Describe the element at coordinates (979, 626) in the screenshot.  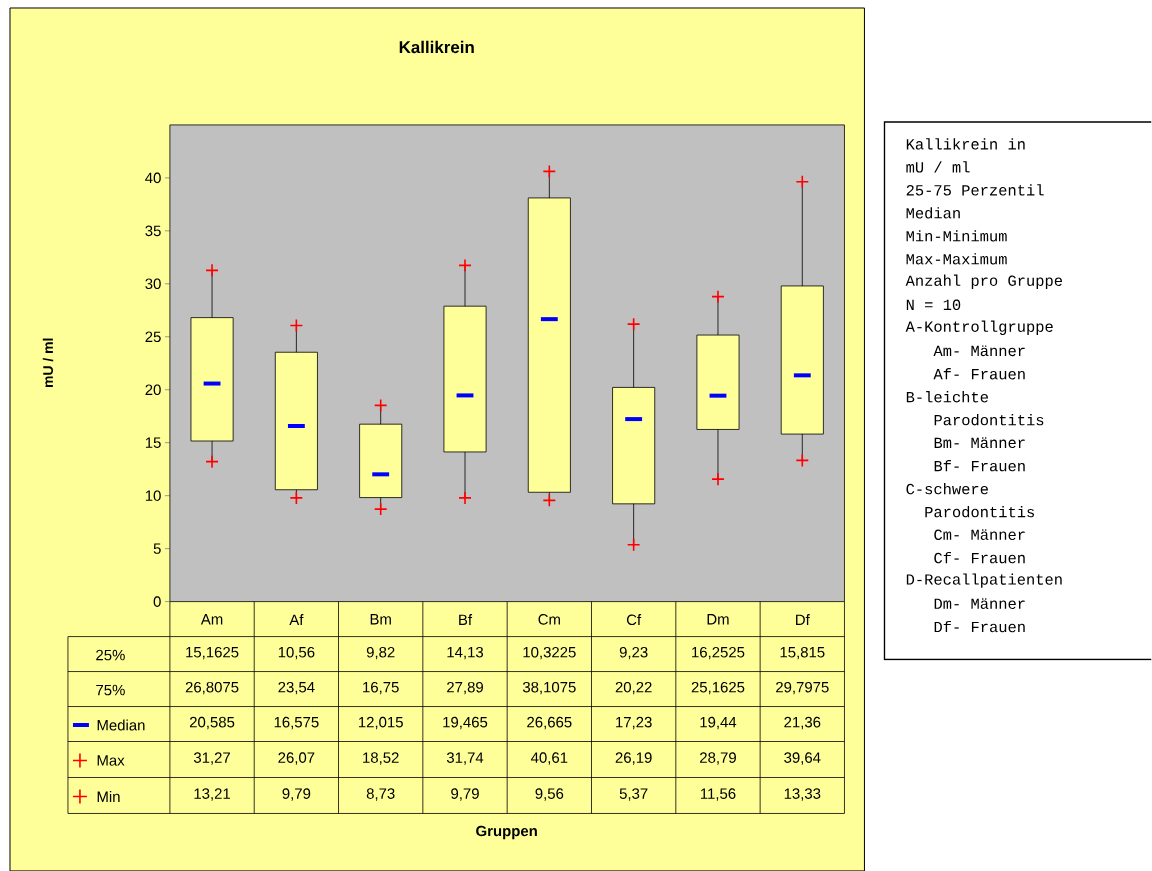
I see `text: Df- Frauen` at that location.